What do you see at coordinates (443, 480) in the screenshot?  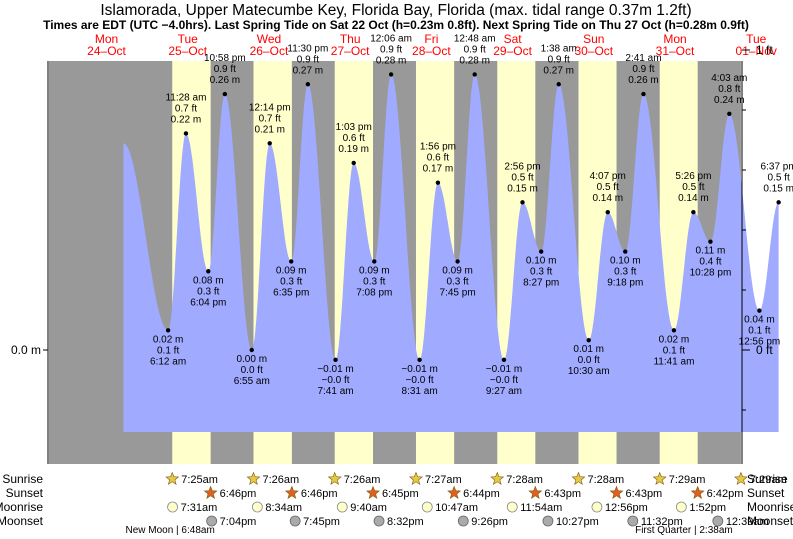 I see `sunrise-time: 7:27am` at bounding box center [443, 480].